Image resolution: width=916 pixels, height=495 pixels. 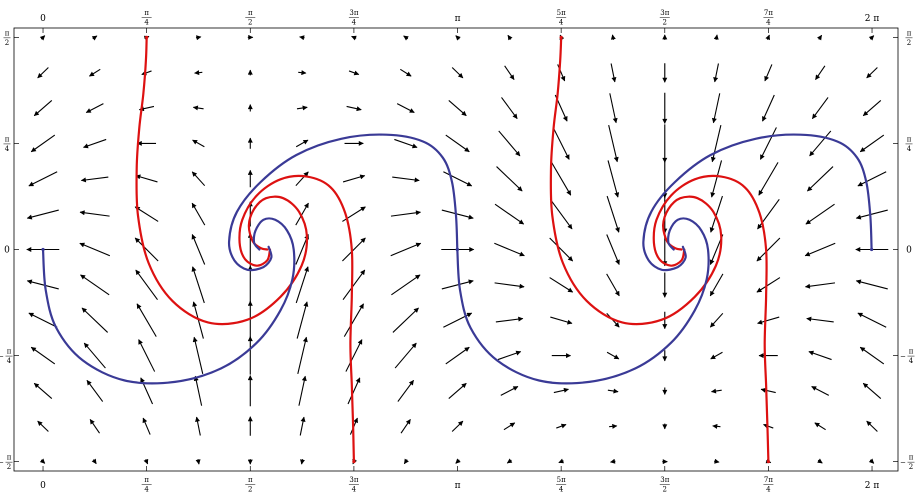 I want to click on x-tick-label-top-7: 7π4, so click(x=768, y=18).